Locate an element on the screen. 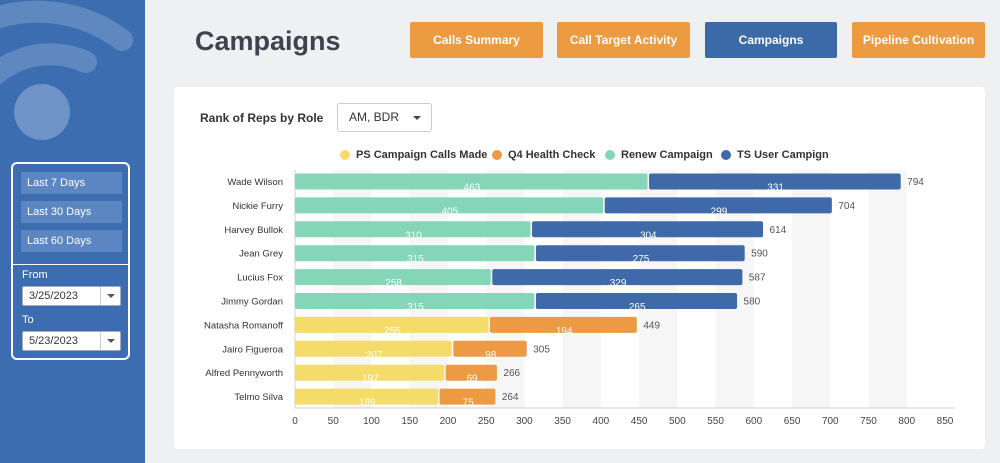  legend-label: Renew Campaign is located at coordinates (667, 155).